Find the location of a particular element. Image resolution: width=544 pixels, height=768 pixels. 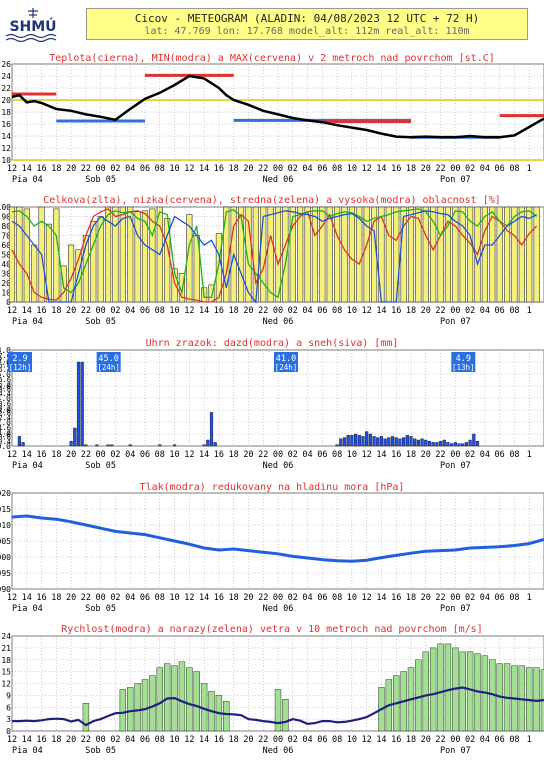

y-tick-label: 990 is located at coordinates (5, 589).